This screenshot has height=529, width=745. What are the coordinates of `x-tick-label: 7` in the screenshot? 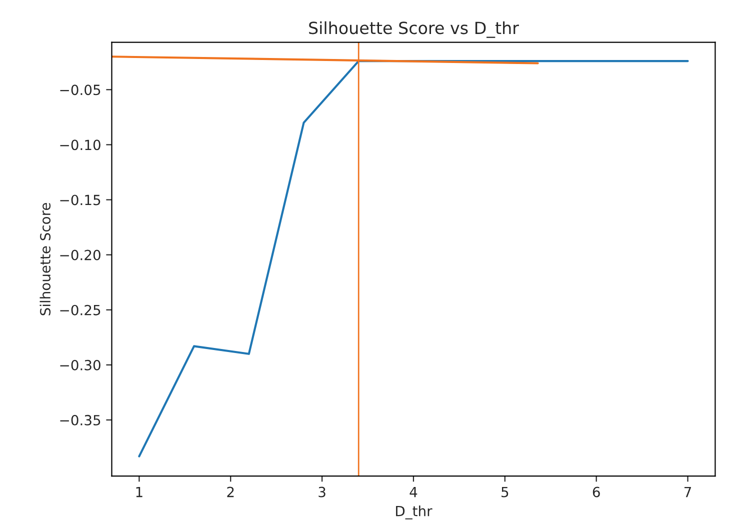 It's located at (687, 492).